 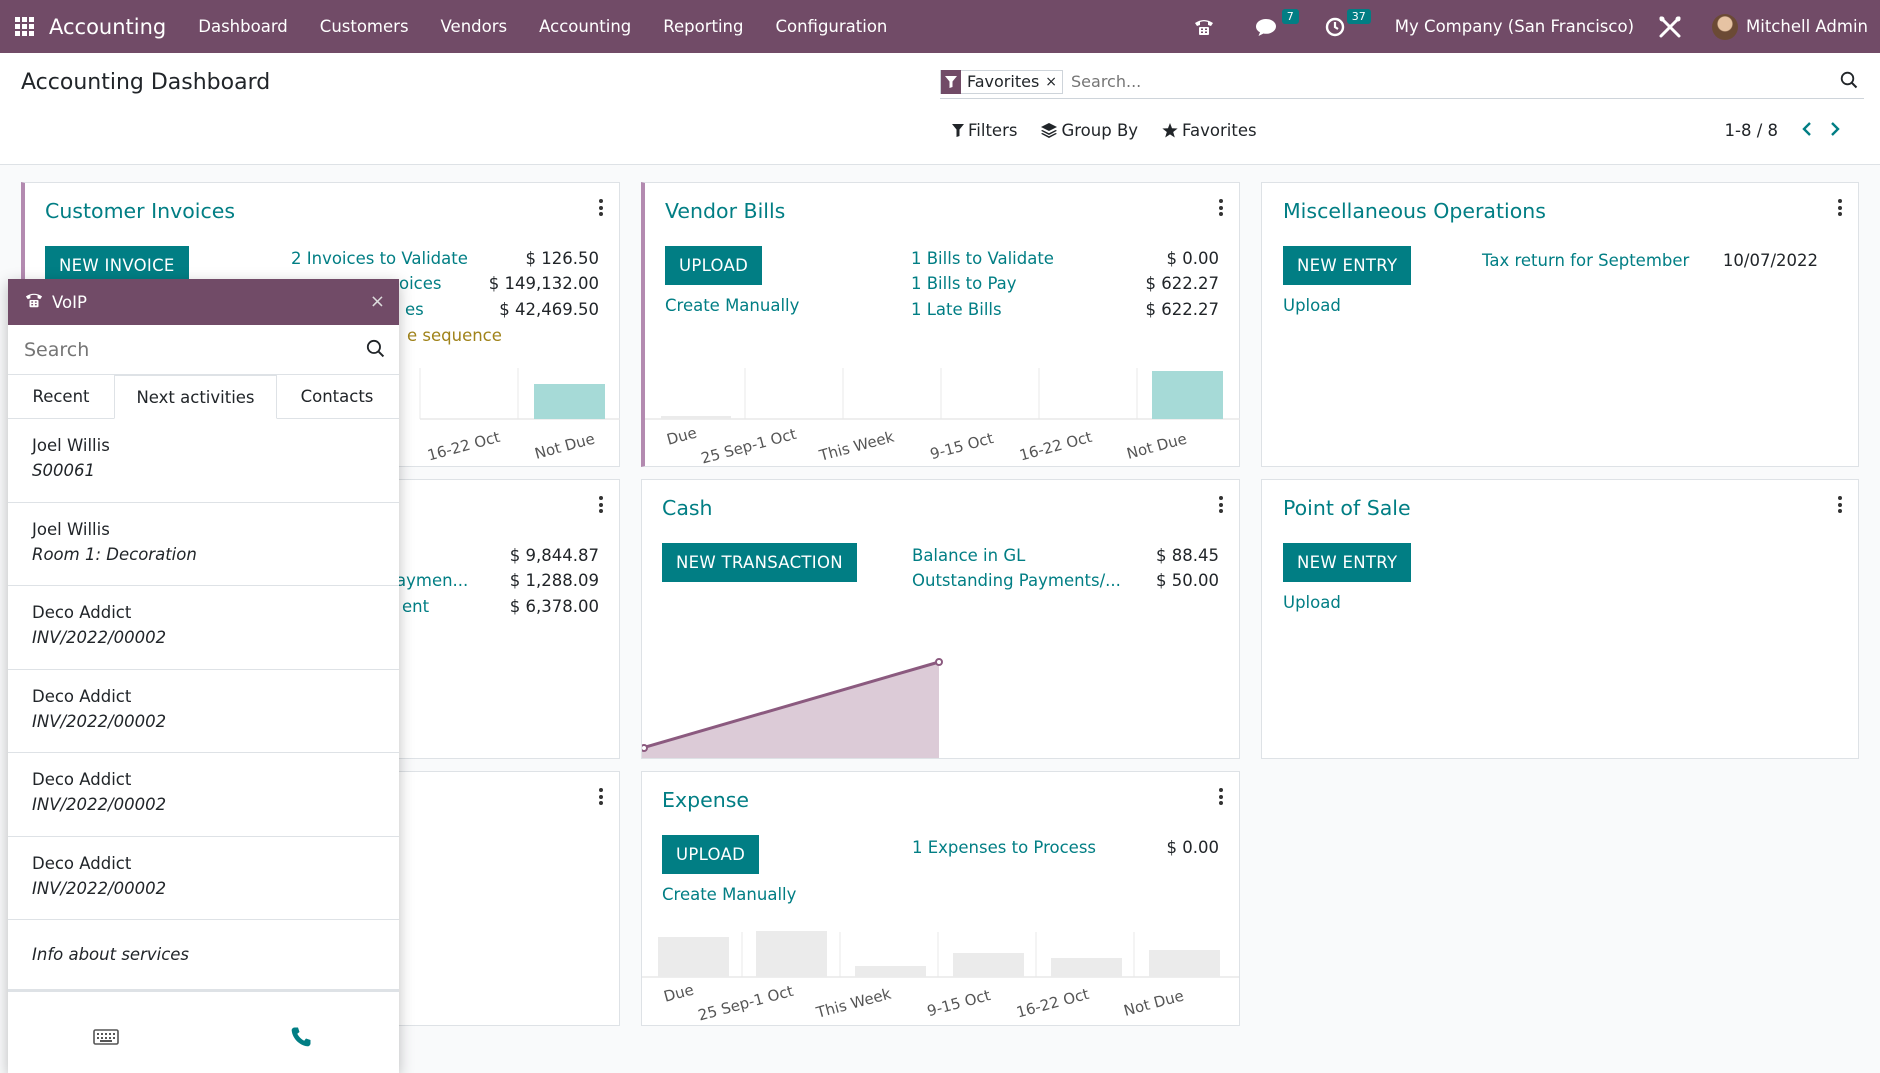 I want to click on bar-9-15-oct, so click(x=988, y=965).